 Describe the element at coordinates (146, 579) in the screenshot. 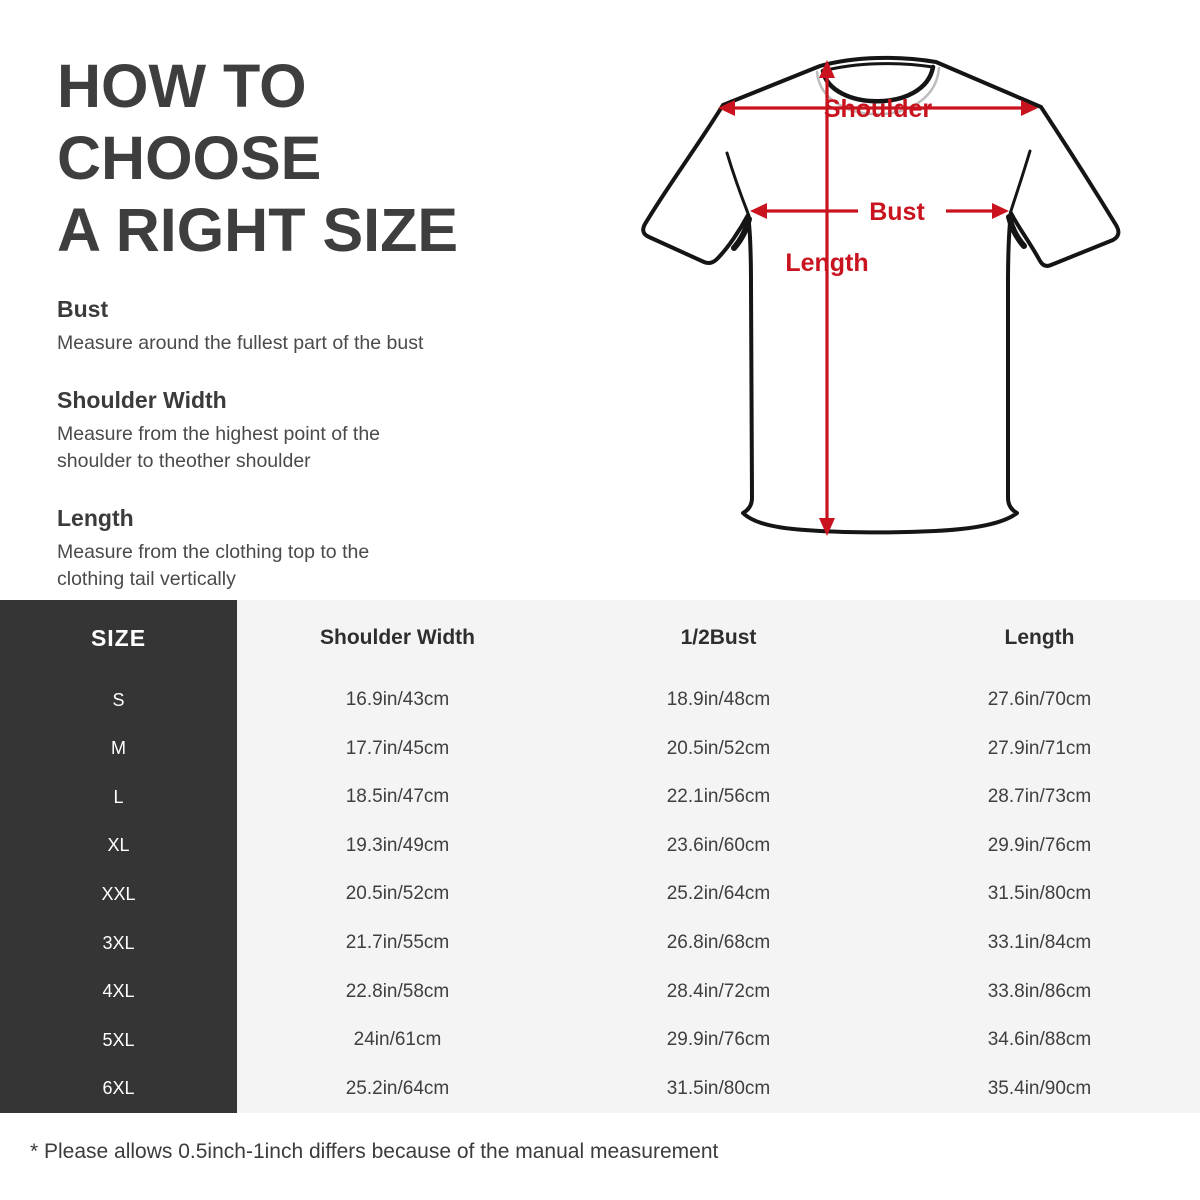

I see `instruction-length-text-line2: clothing tail vertically` at that location.